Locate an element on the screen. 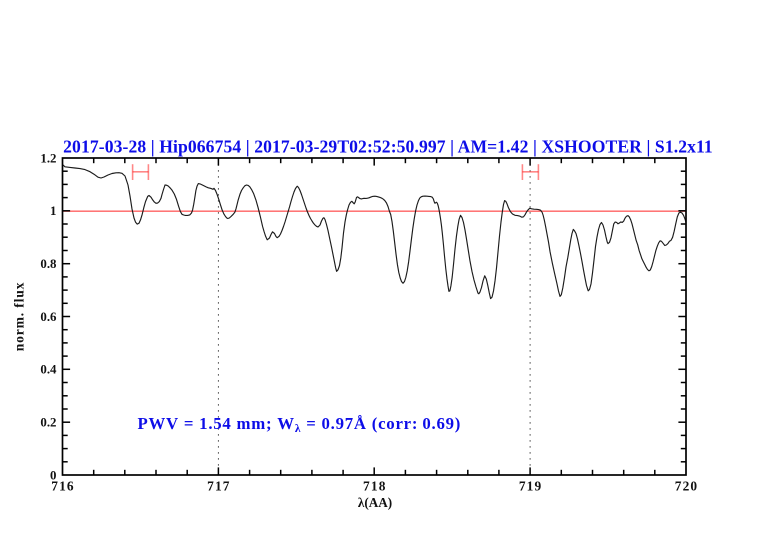  svg-text: 1 is located at coordinates (53, 211).